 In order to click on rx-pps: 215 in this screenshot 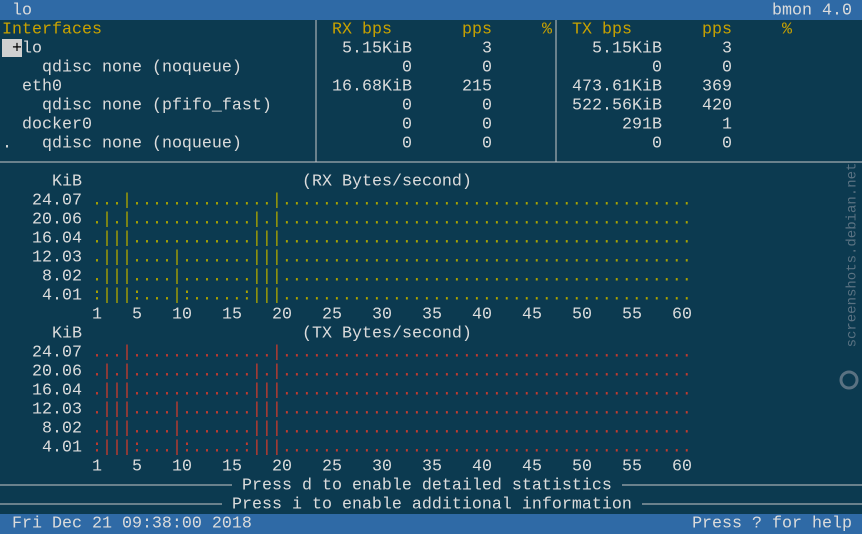, I will do `click(477, 86)`.